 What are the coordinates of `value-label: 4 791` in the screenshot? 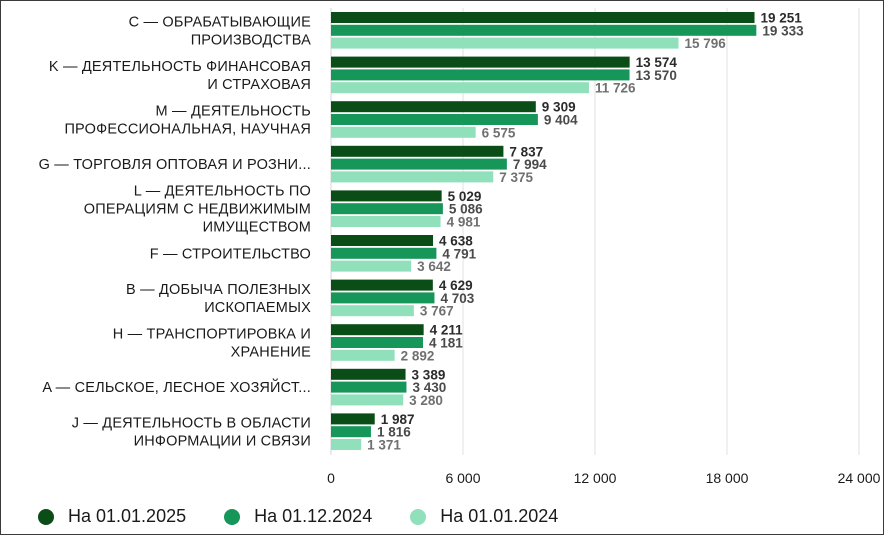 It's located at (459, 253).